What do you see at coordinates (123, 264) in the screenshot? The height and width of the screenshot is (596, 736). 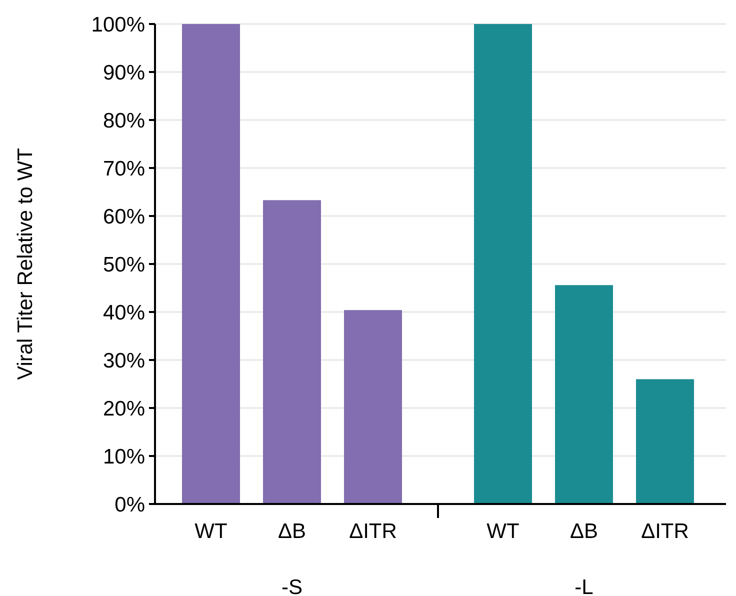 I see `y-tick-label: 50%` at bounding box center [123, 264].